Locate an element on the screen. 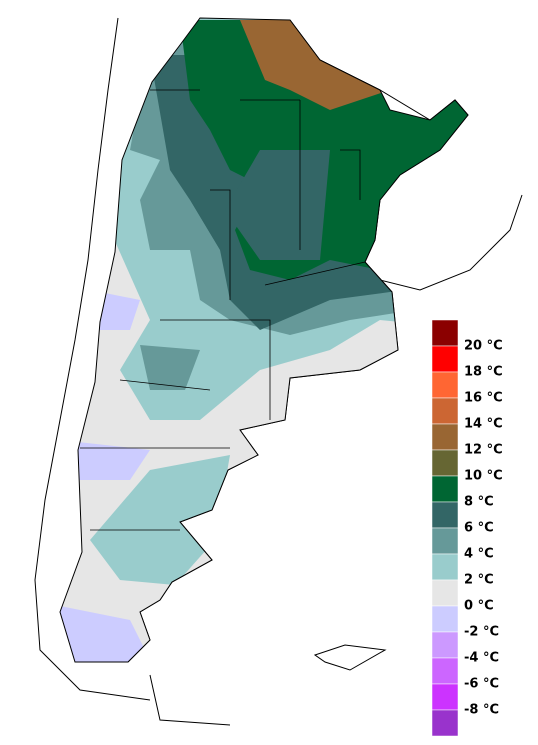 Image resolution: width=538 pixels, height=745 pixels. legend-label: 20 °C is located at coordinates (483, 346).